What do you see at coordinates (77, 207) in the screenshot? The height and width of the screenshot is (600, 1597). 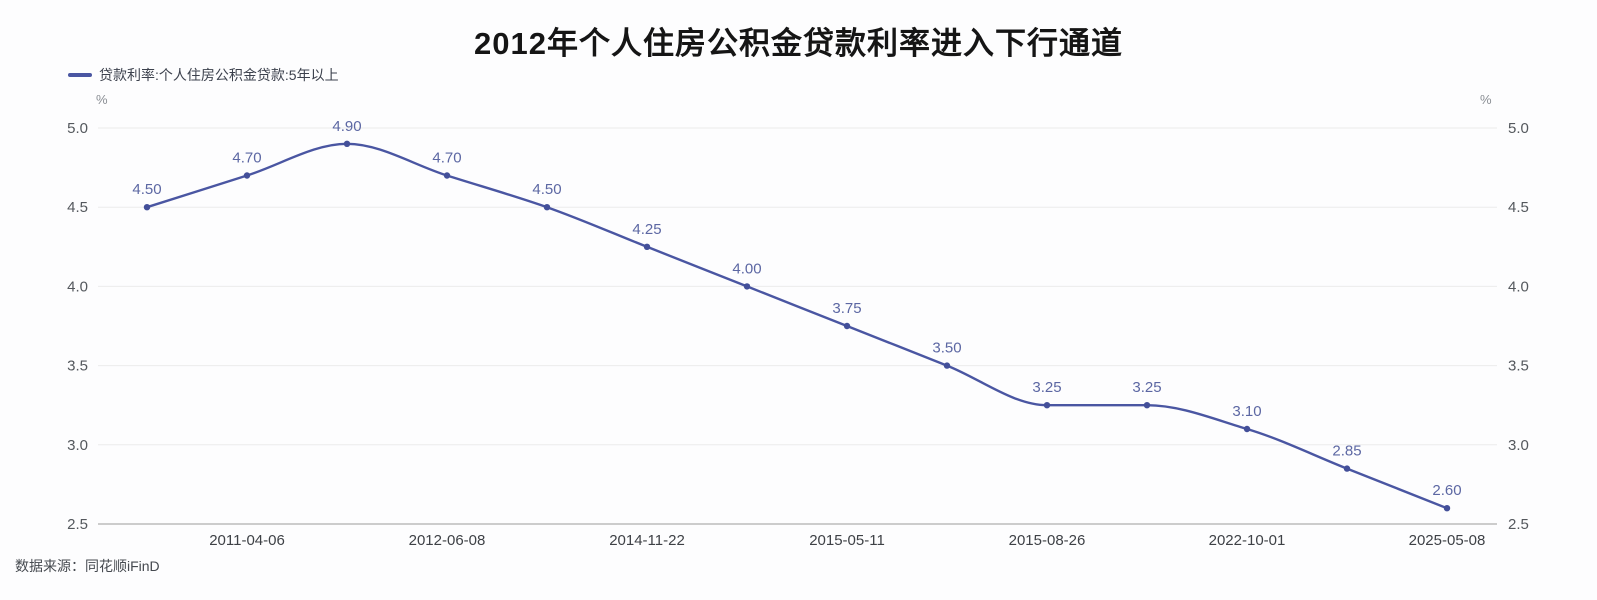 I see `y-tick-label-left: 4.5` at bounding box center [77, 207].